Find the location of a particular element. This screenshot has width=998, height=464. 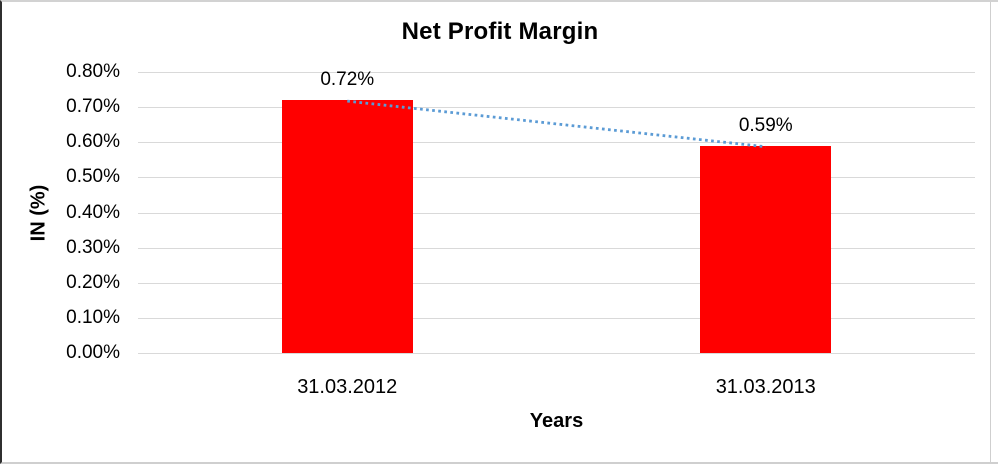

x-axis-title: Years is located at coordinates (556, 421).